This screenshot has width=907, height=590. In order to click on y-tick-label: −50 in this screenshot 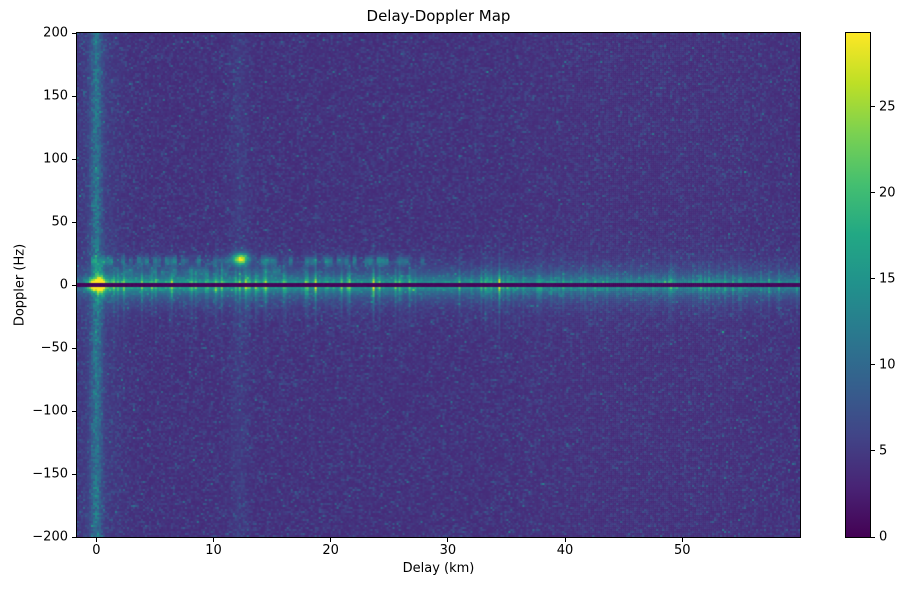, I will do `click(54, 348)`.